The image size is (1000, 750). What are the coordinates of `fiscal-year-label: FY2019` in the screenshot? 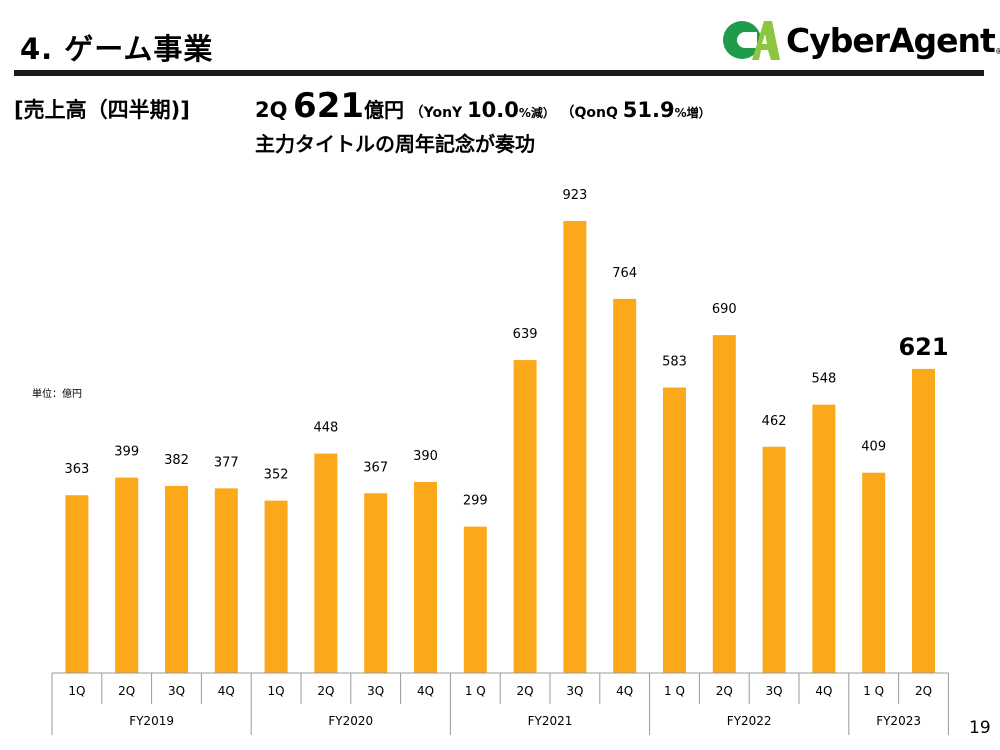 It's located at (151, 721).